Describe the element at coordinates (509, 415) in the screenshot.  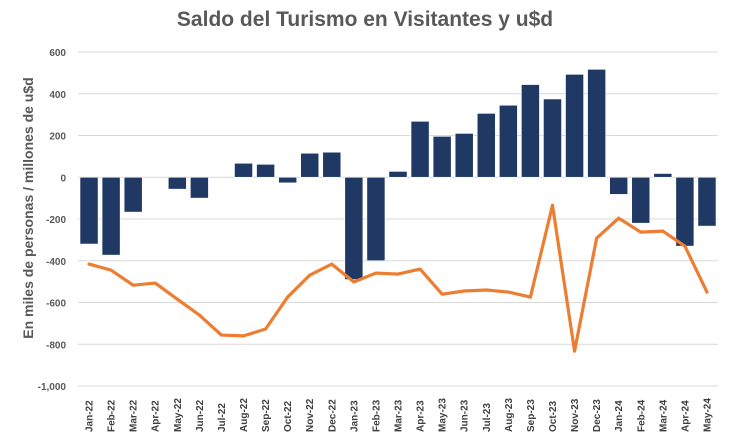
I see `x-tick-label: Aug-23` at that location.